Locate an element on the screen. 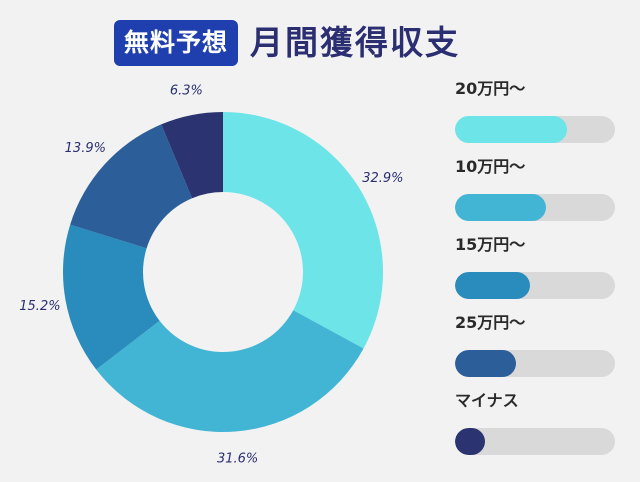 This screenshot has height=482, width=640. free-prediction-badge: 無料予想 is located at coordinates (176, 43).